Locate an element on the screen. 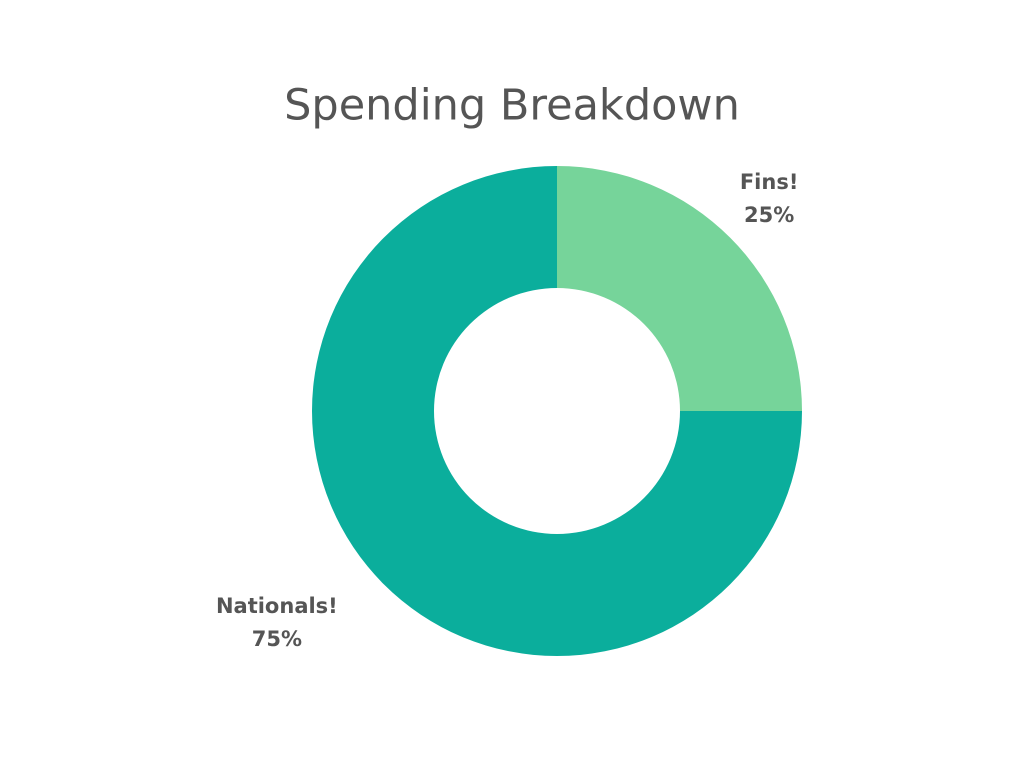 This screenshot has width=1024, height=768. slice is located at coordinates (679, 288).